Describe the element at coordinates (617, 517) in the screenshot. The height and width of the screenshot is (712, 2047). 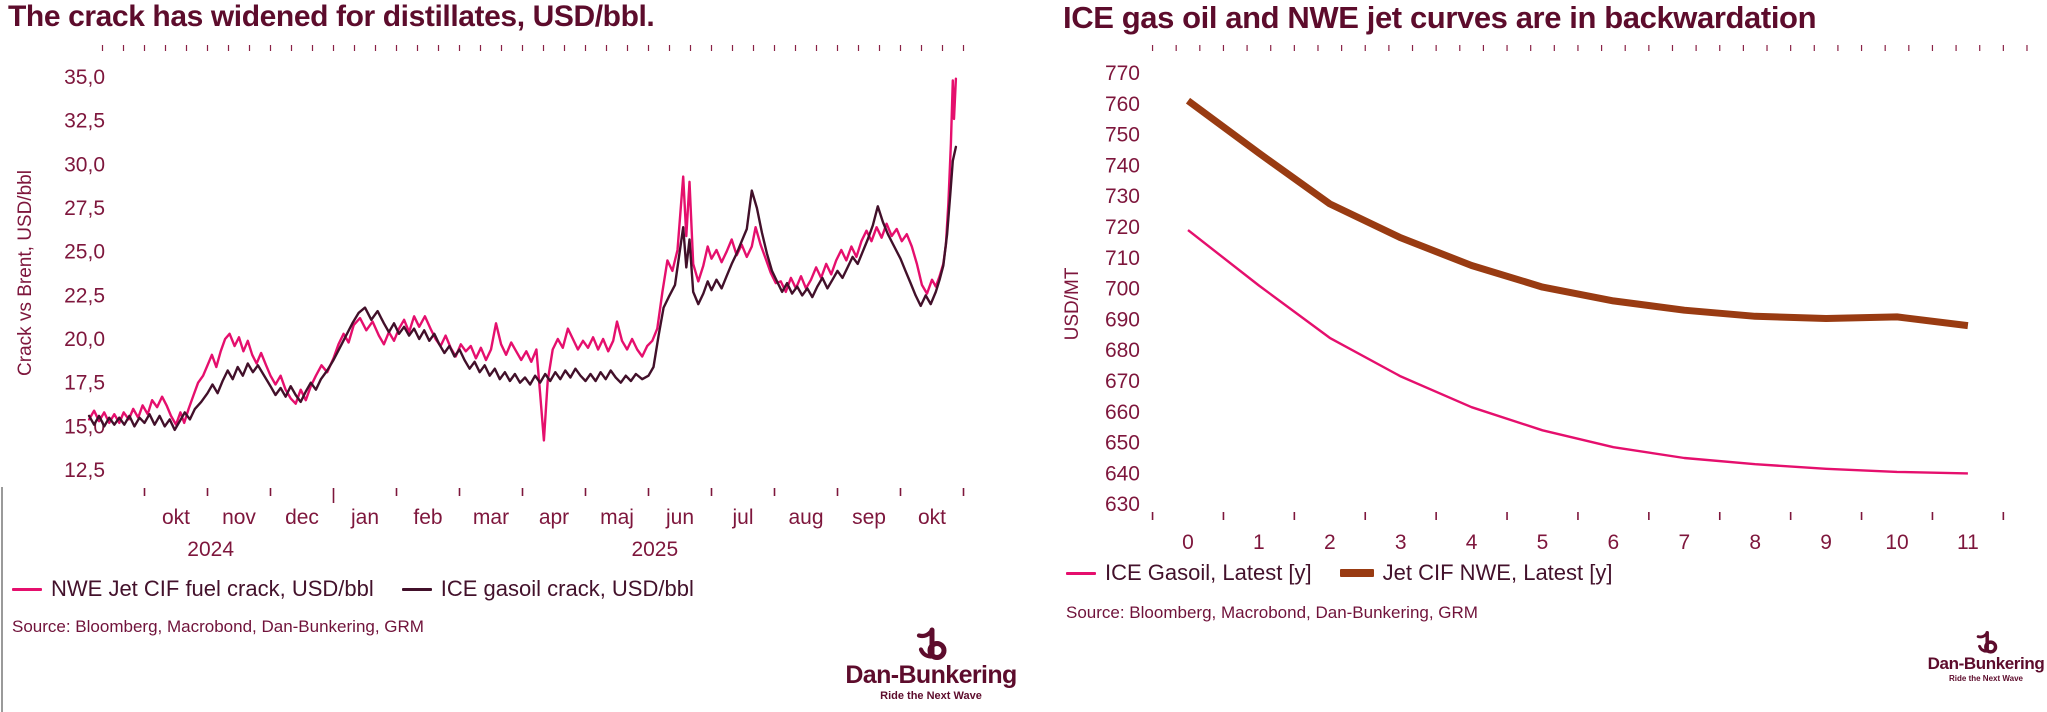
I see `svg-text: maj` at that location.